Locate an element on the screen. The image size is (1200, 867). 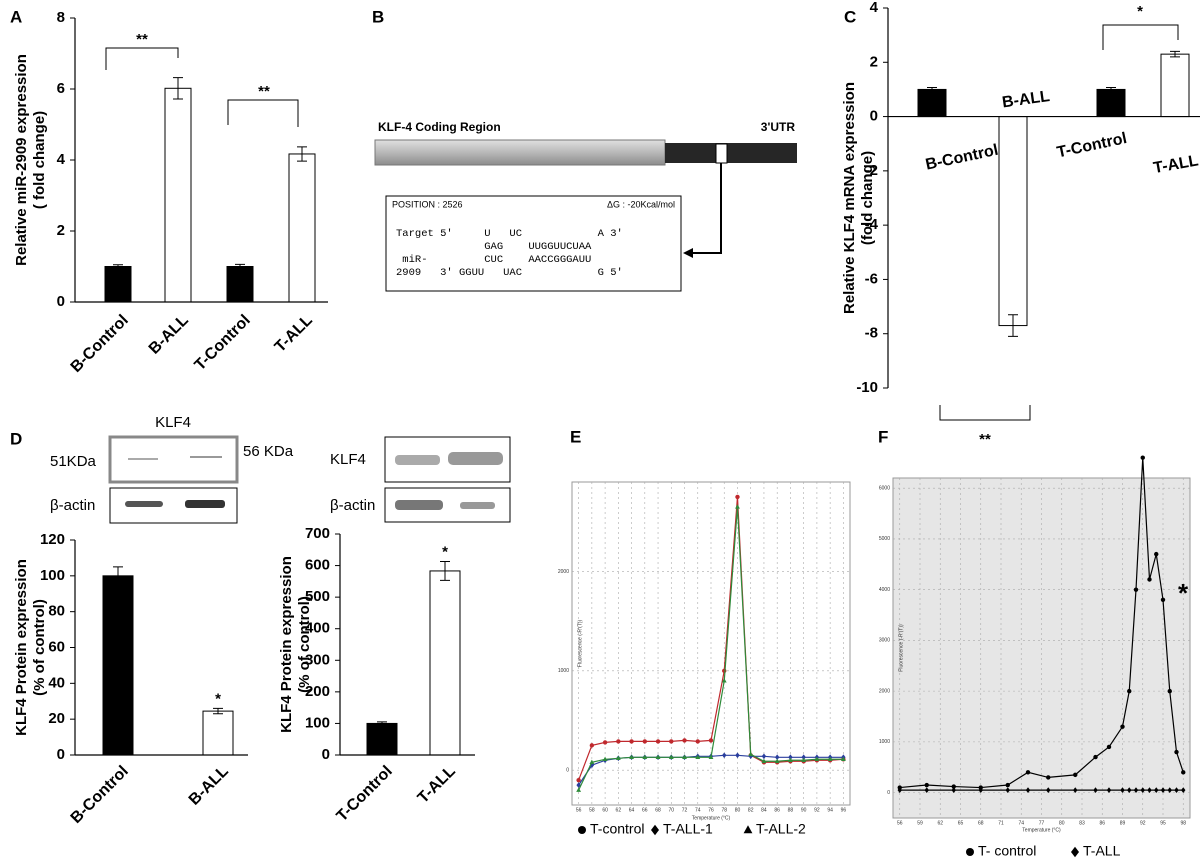
y-tick-label: 0 is located at coordinates (874, 116).